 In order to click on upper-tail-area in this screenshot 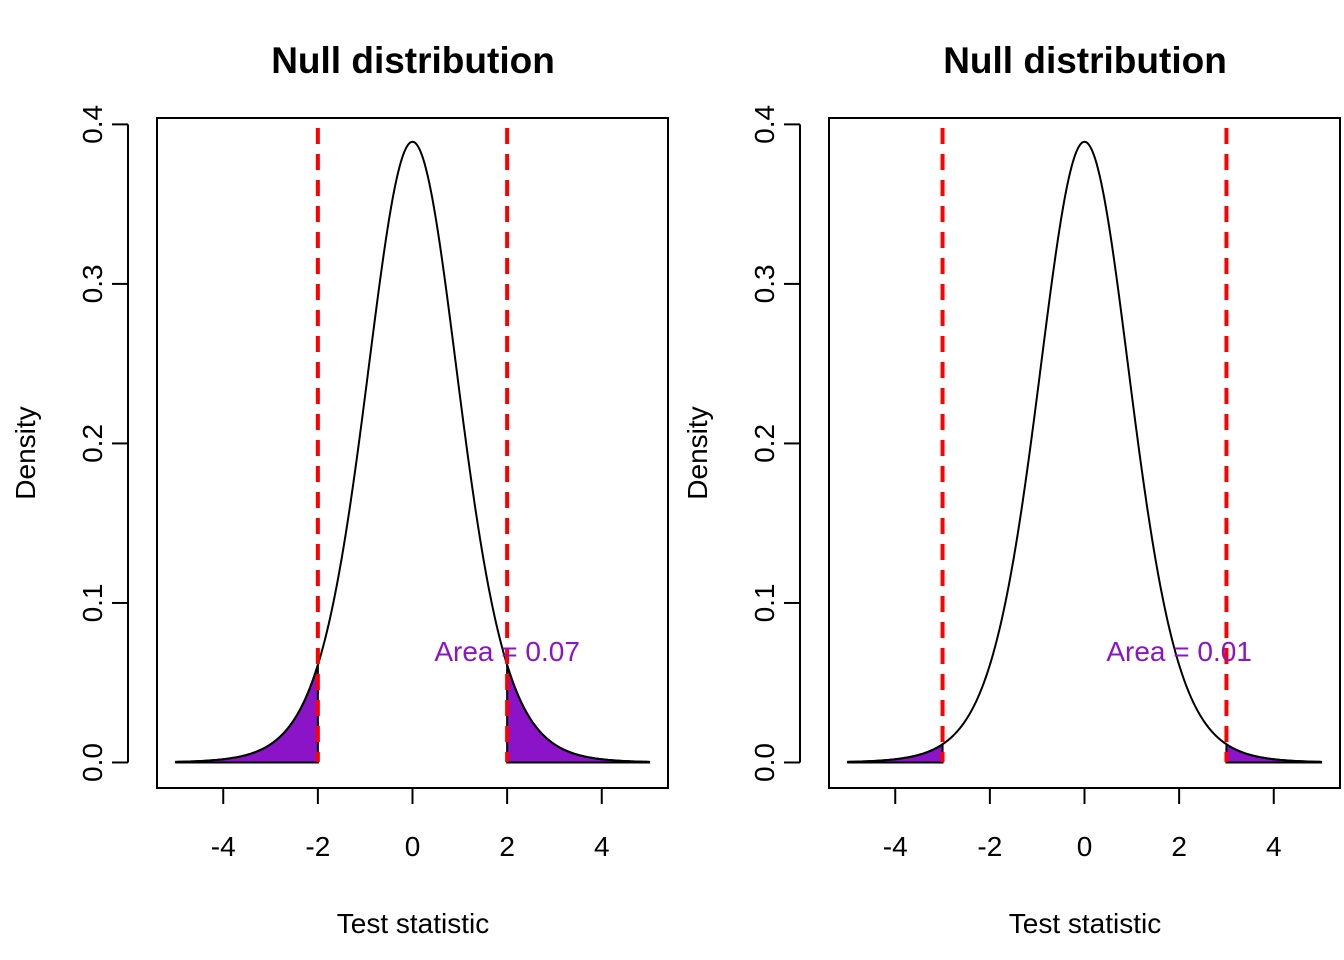, I will do `click(578, 714)`.